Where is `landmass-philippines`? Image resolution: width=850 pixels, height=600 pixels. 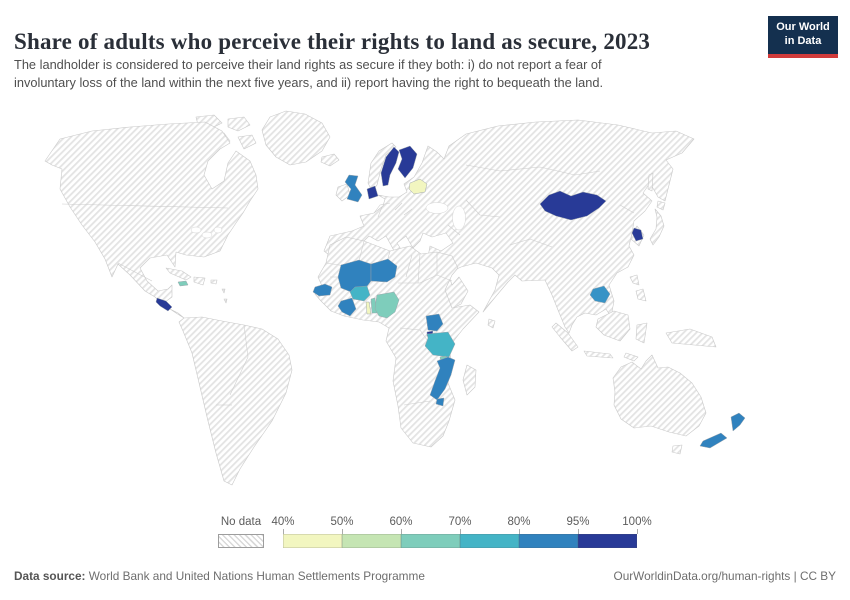 landmass-philippines is located at coordinates (638, 288).